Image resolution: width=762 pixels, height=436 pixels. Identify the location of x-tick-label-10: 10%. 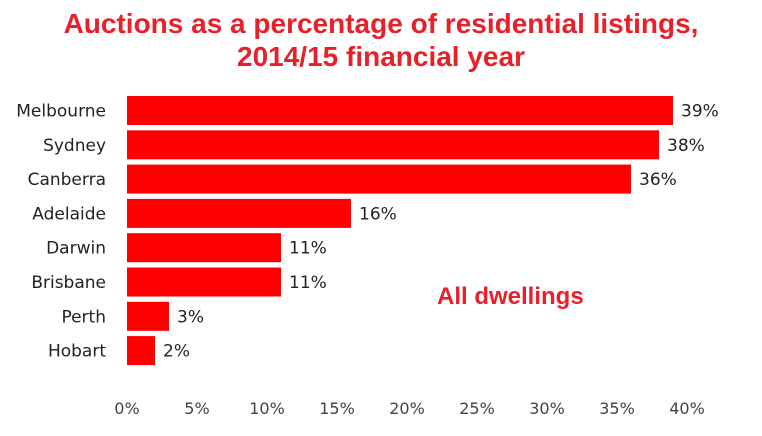
(267, 408).